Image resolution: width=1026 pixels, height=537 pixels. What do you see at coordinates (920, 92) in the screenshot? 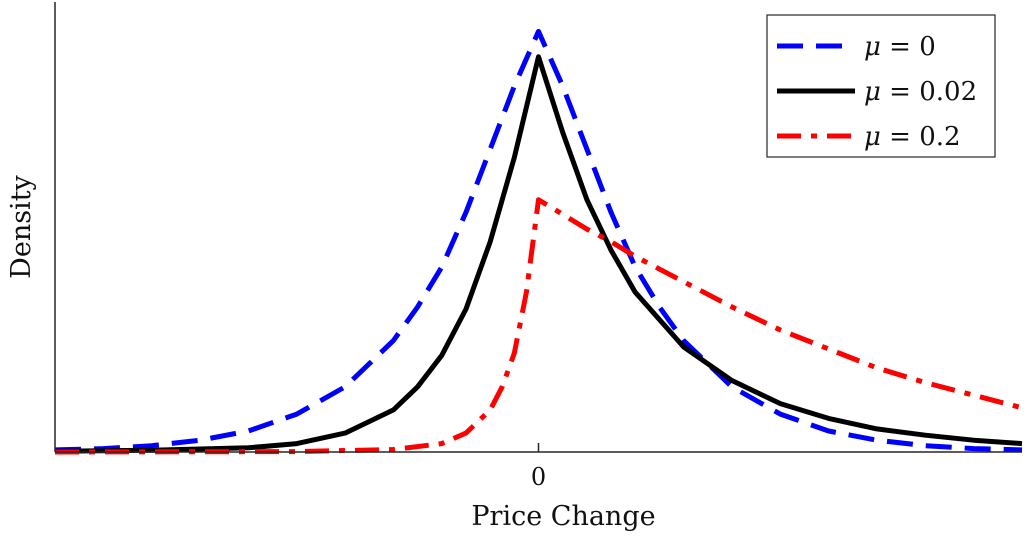
I see `legend-label-2: μ = 0.02` at bounding box center [920, 92].